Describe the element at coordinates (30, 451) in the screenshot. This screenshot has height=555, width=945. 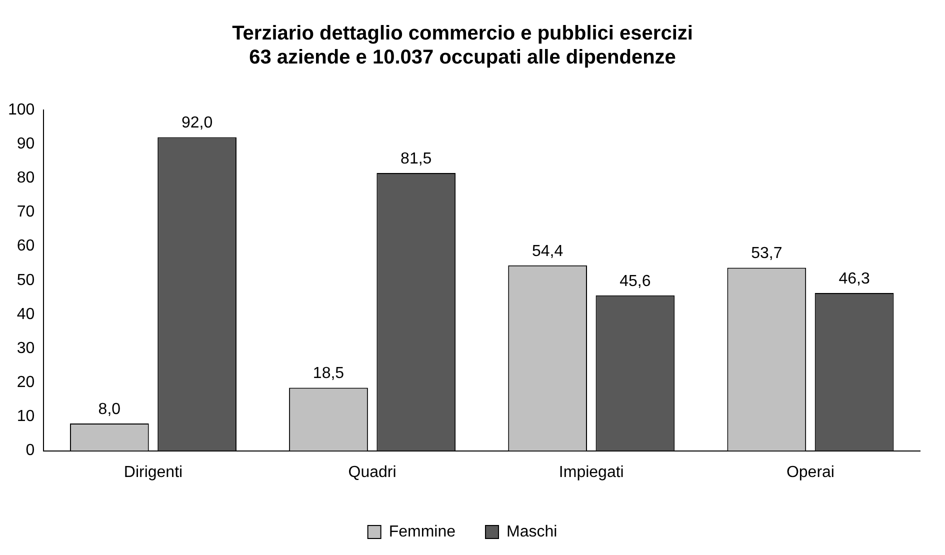
I see `y-tick-label: 0` at that location.